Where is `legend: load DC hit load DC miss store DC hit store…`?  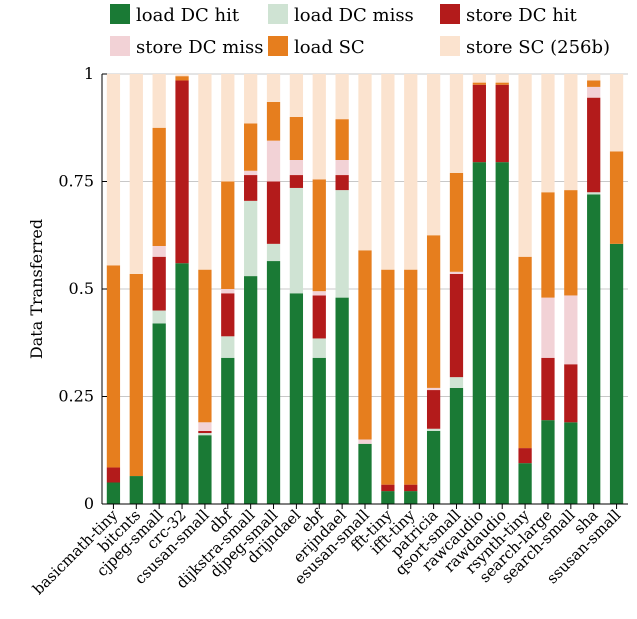 legend: load DC hit load DC miss store DC hit store… is located at coordinates (360, 31).